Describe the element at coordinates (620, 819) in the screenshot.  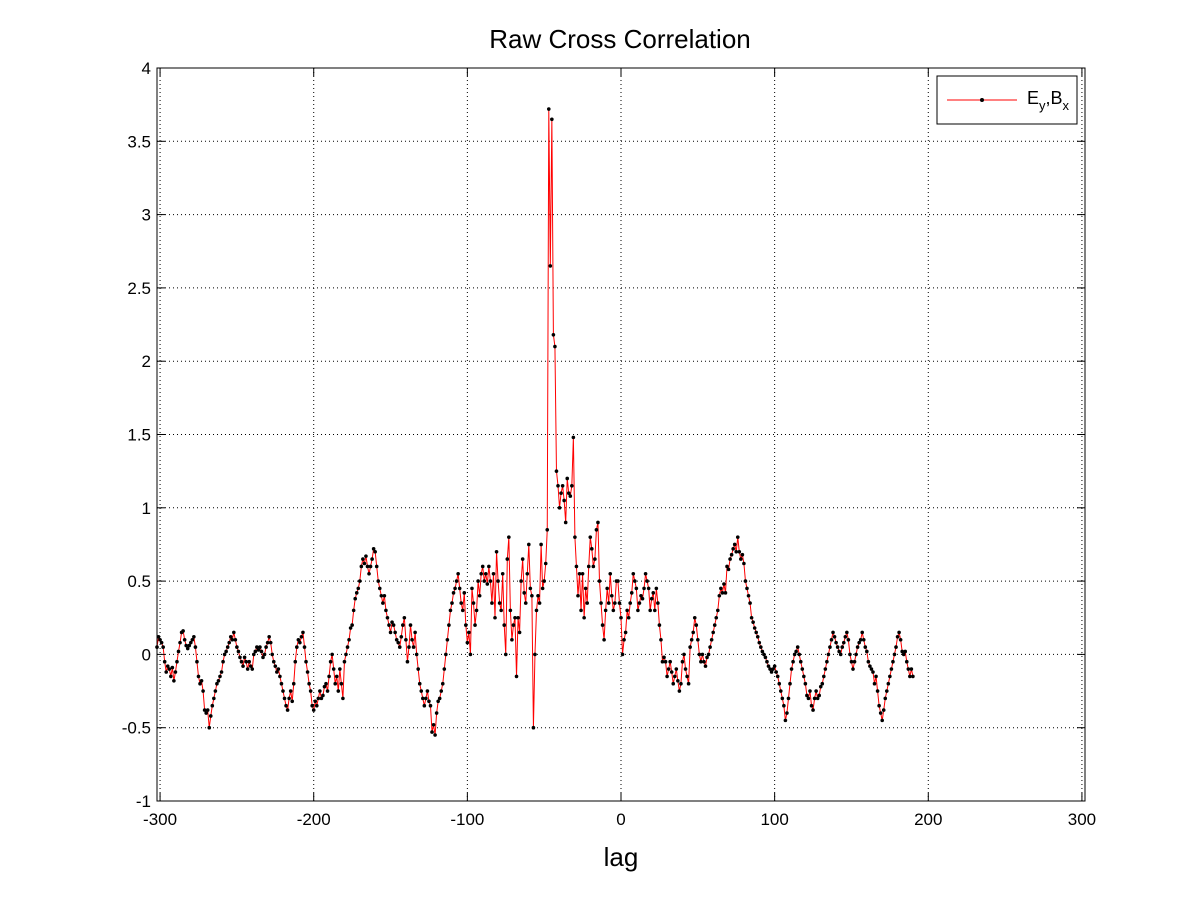
I see `x-tick-label: 0` at that location.